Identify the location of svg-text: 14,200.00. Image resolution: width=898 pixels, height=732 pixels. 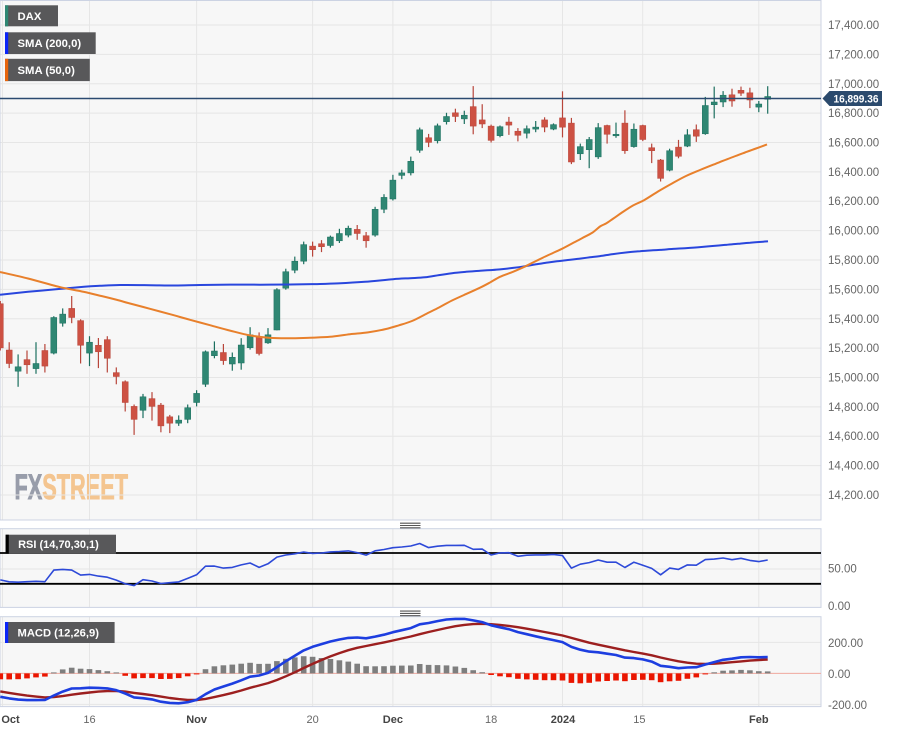
(853, 496).